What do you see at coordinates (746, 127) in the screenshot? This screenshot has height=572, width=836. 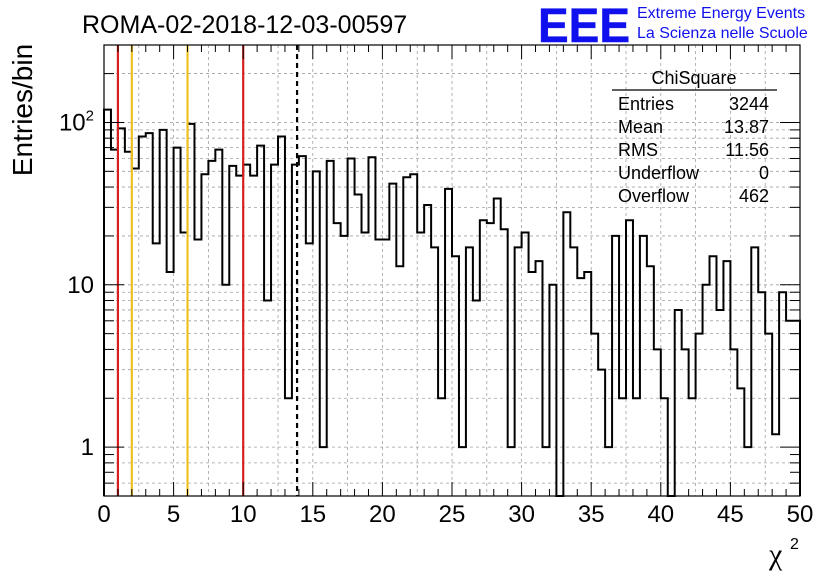 I see `stats-value-mean: 13.87` at bounding box center [746, 127].